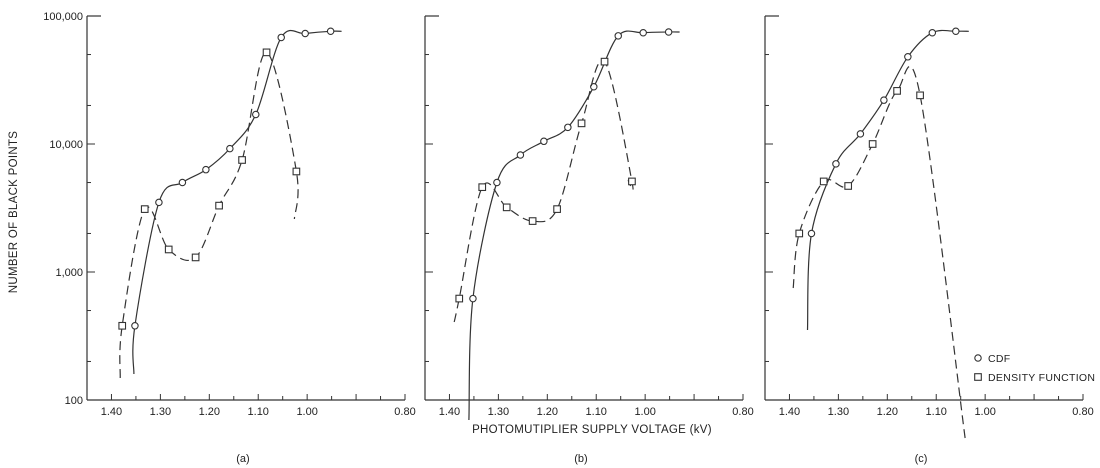  What do you see at coordinates (69, 273) in the screenshot?
I see `y-tick-label: 1,000` at bounding box center [69, 273].